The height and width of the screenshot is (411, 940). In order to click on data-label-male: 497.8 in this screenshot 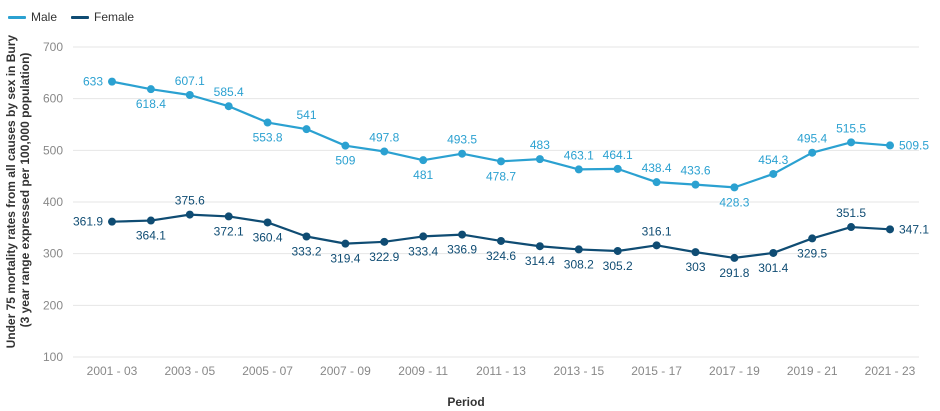, I will do `click(384, 137)`.